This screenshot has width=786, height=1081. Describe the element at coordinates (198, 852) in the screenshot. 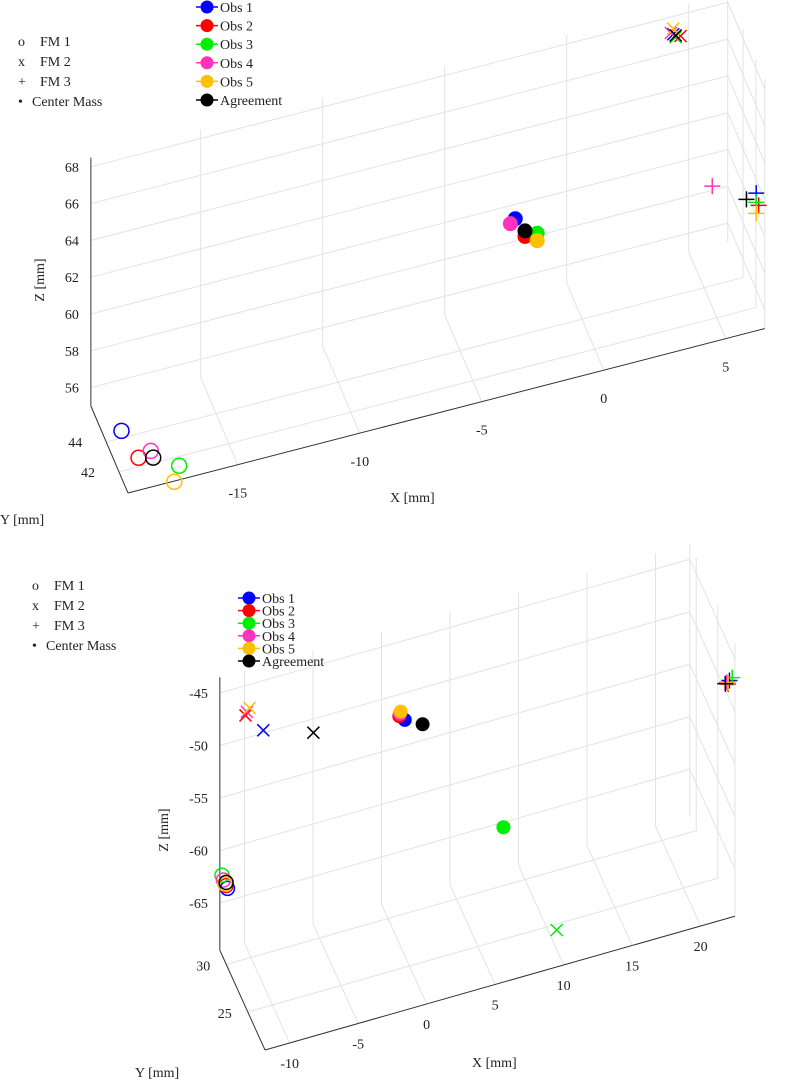

I see `z-tick-label: -60` at that location.